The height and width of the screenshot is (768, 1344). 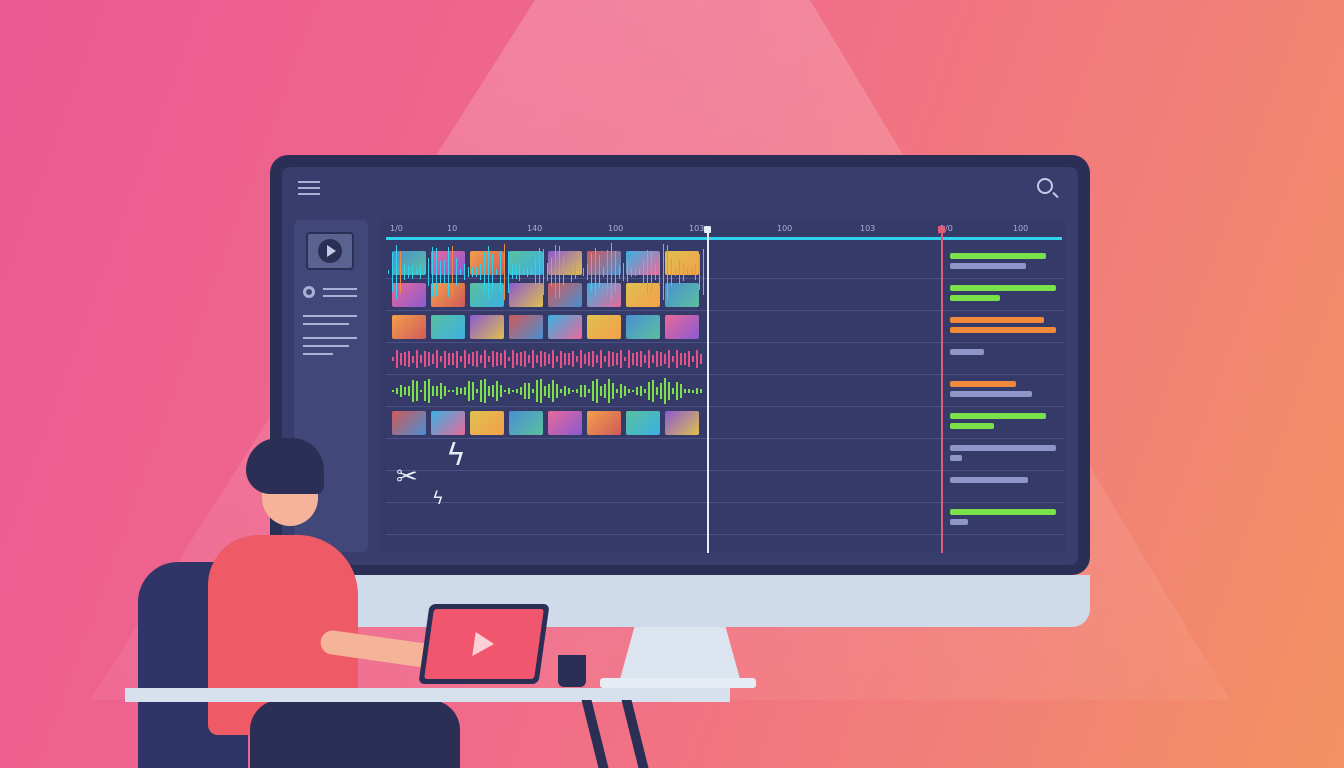 I want to click on track-audio-pink, so click(x=548, y=359).